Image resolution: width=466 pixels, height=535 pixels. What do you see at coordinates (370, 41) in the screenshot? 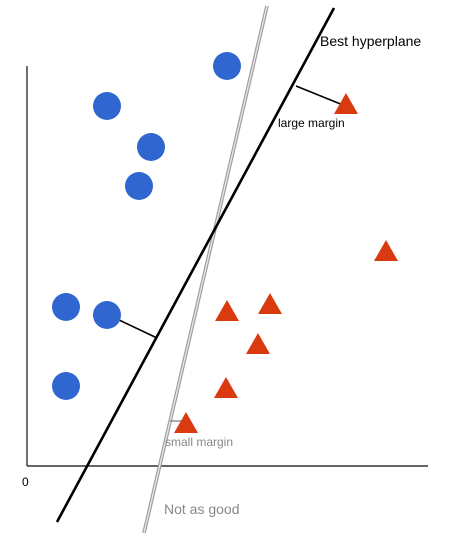
I see `best-hyperplane-label: Best hyperplane` at bounding box center [370, 41].